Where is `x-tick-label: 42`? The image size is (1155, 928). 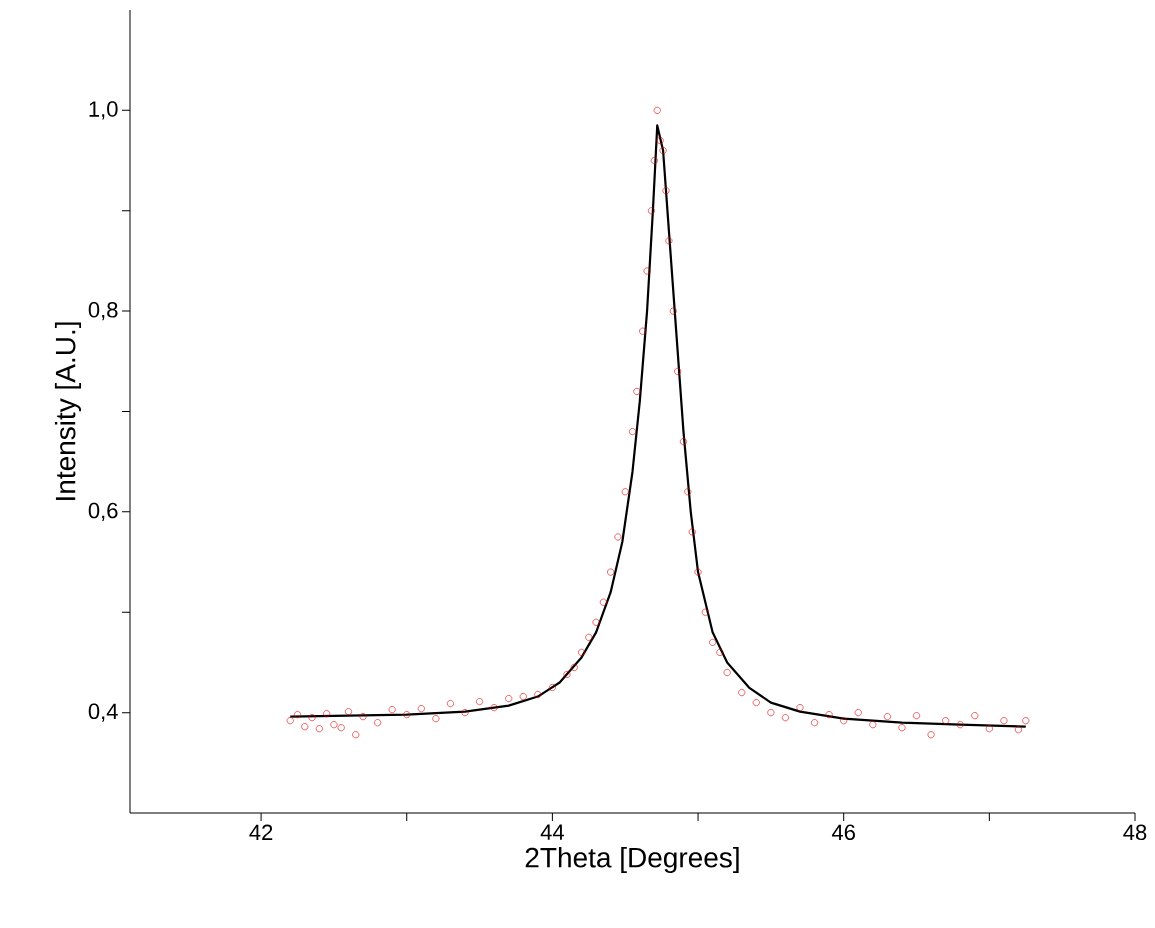 x-tick-label: 42 is located at coordinates (261, 832).